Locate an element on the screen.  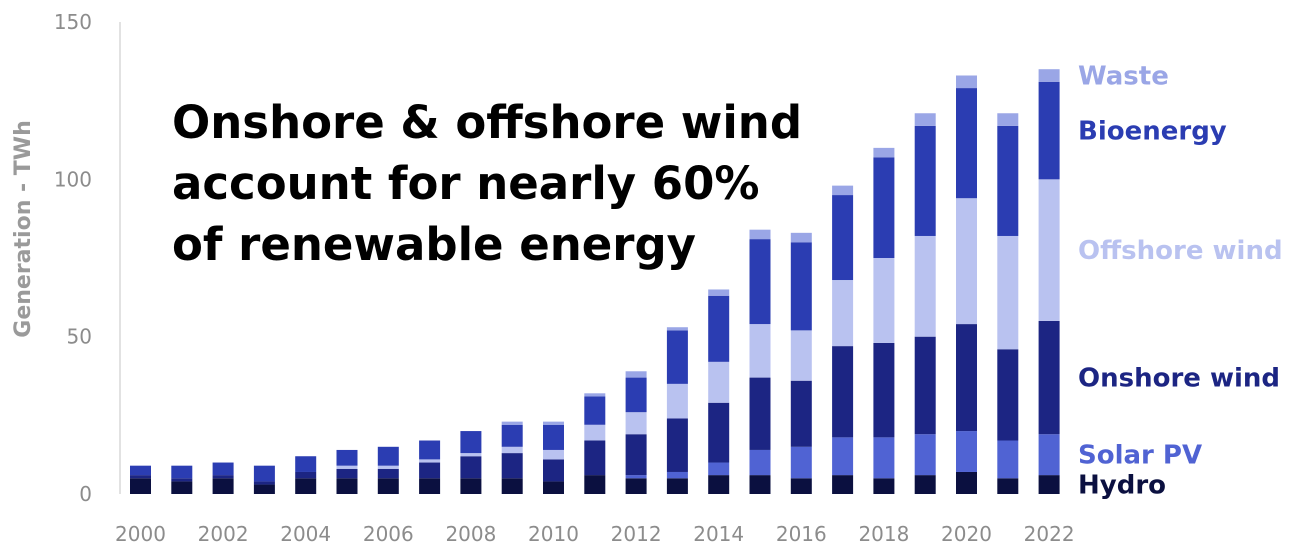
bar-stack-2013 is located at coordinates (677, 410).